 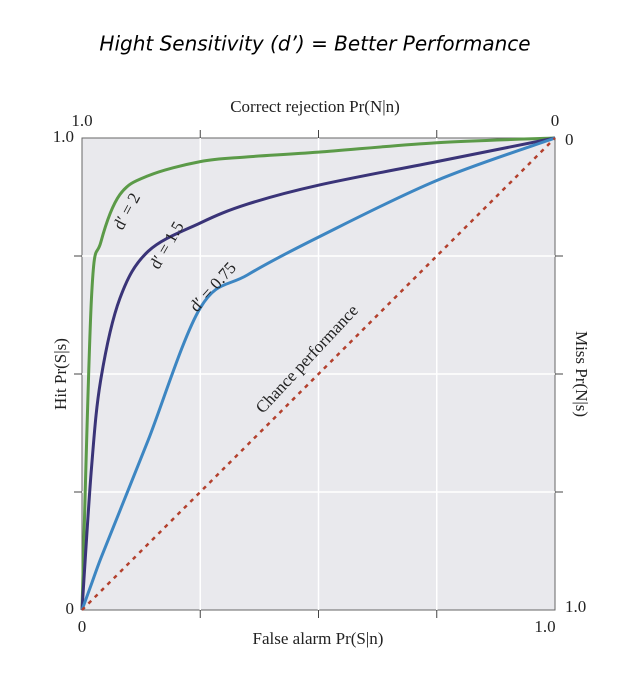 I want to click on y2-tick-label: 0, so click(x=569, y=139).